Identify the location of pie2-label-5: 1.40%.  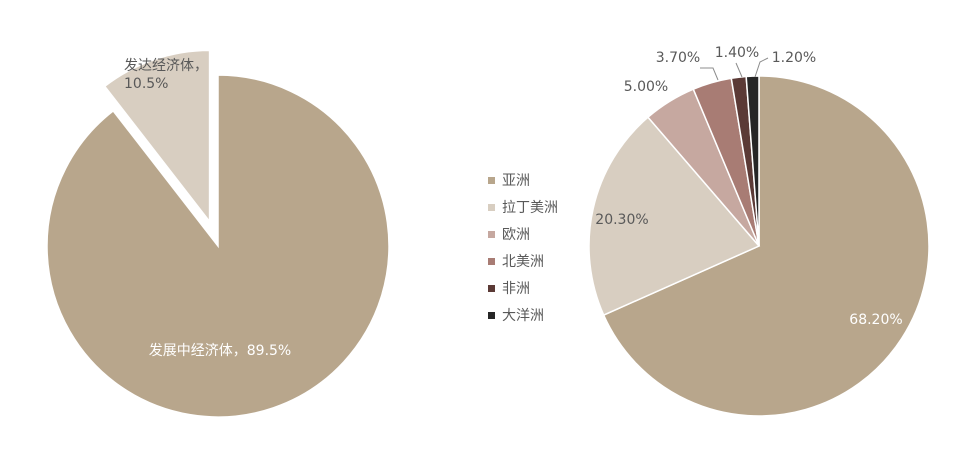
(737, 53).